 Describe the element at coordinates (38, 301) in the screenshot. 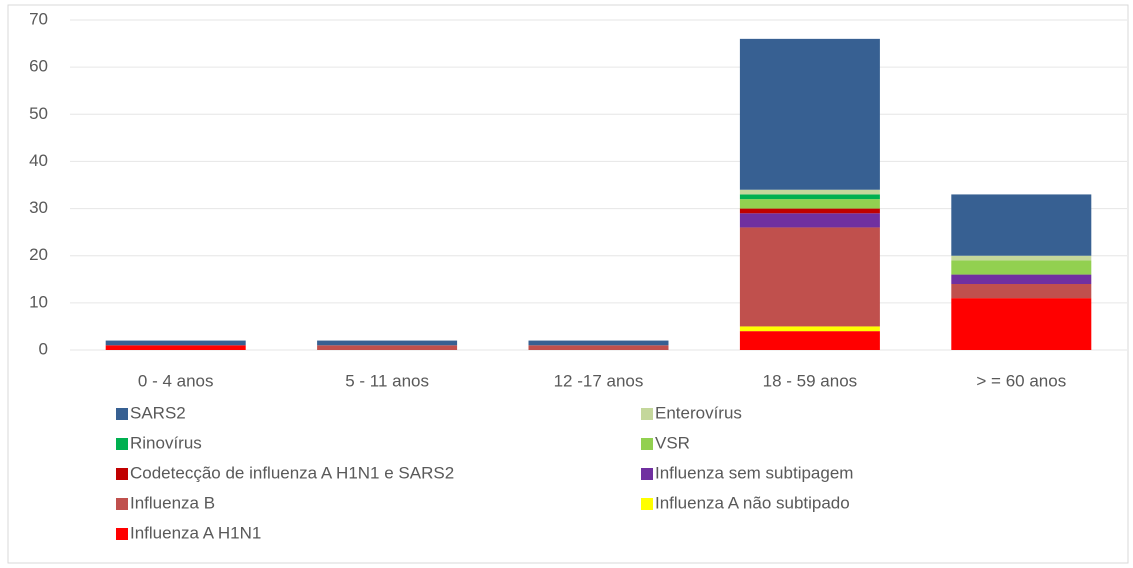

I see `y-tick-label: 10` at that location.